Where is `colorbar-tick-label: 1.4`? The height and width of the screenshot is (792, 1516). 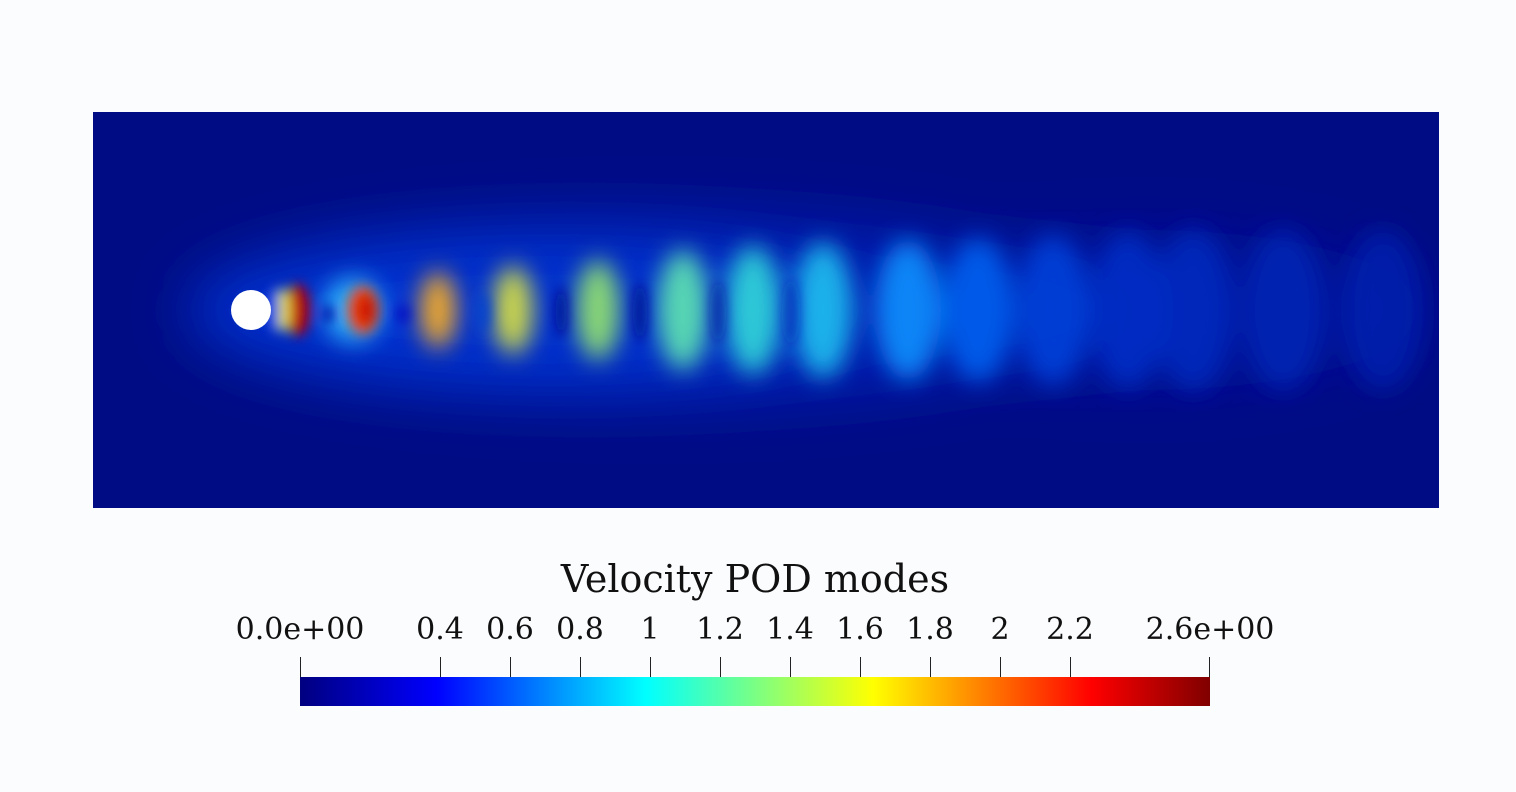 colorbar-tick-label: 1.4 is located at coordinates (790, 629).